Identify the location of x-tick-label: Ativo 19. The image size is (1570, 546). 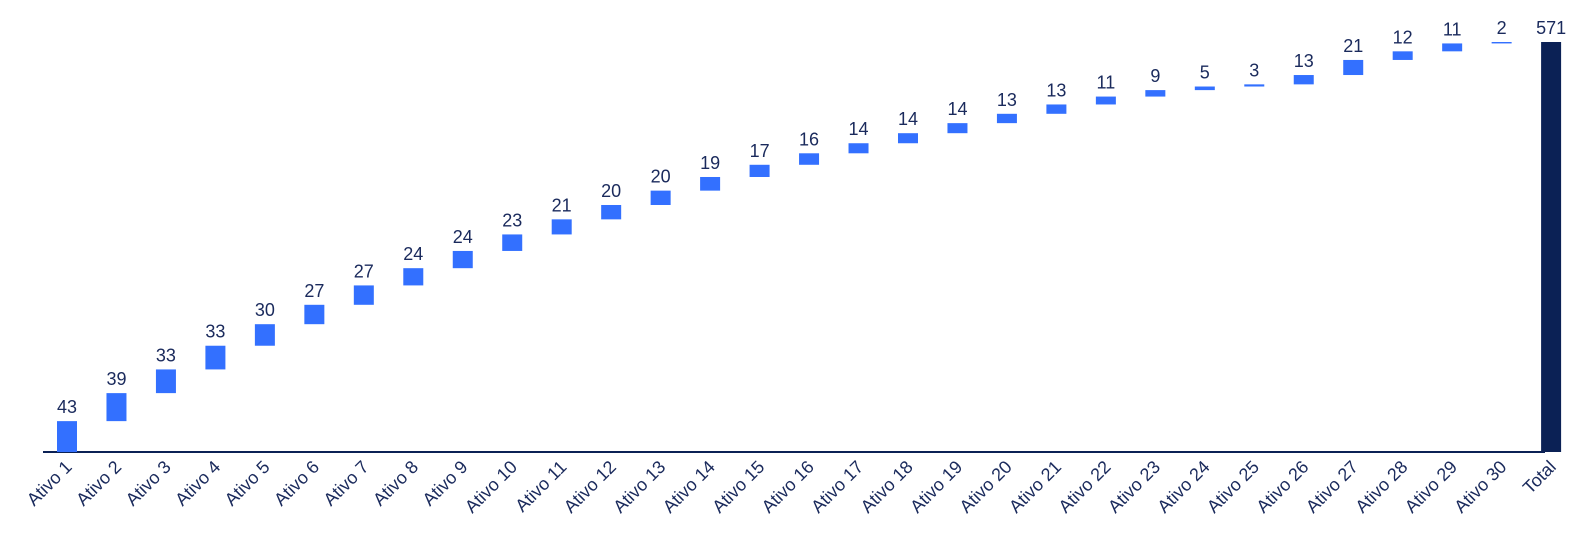
(936, 487).